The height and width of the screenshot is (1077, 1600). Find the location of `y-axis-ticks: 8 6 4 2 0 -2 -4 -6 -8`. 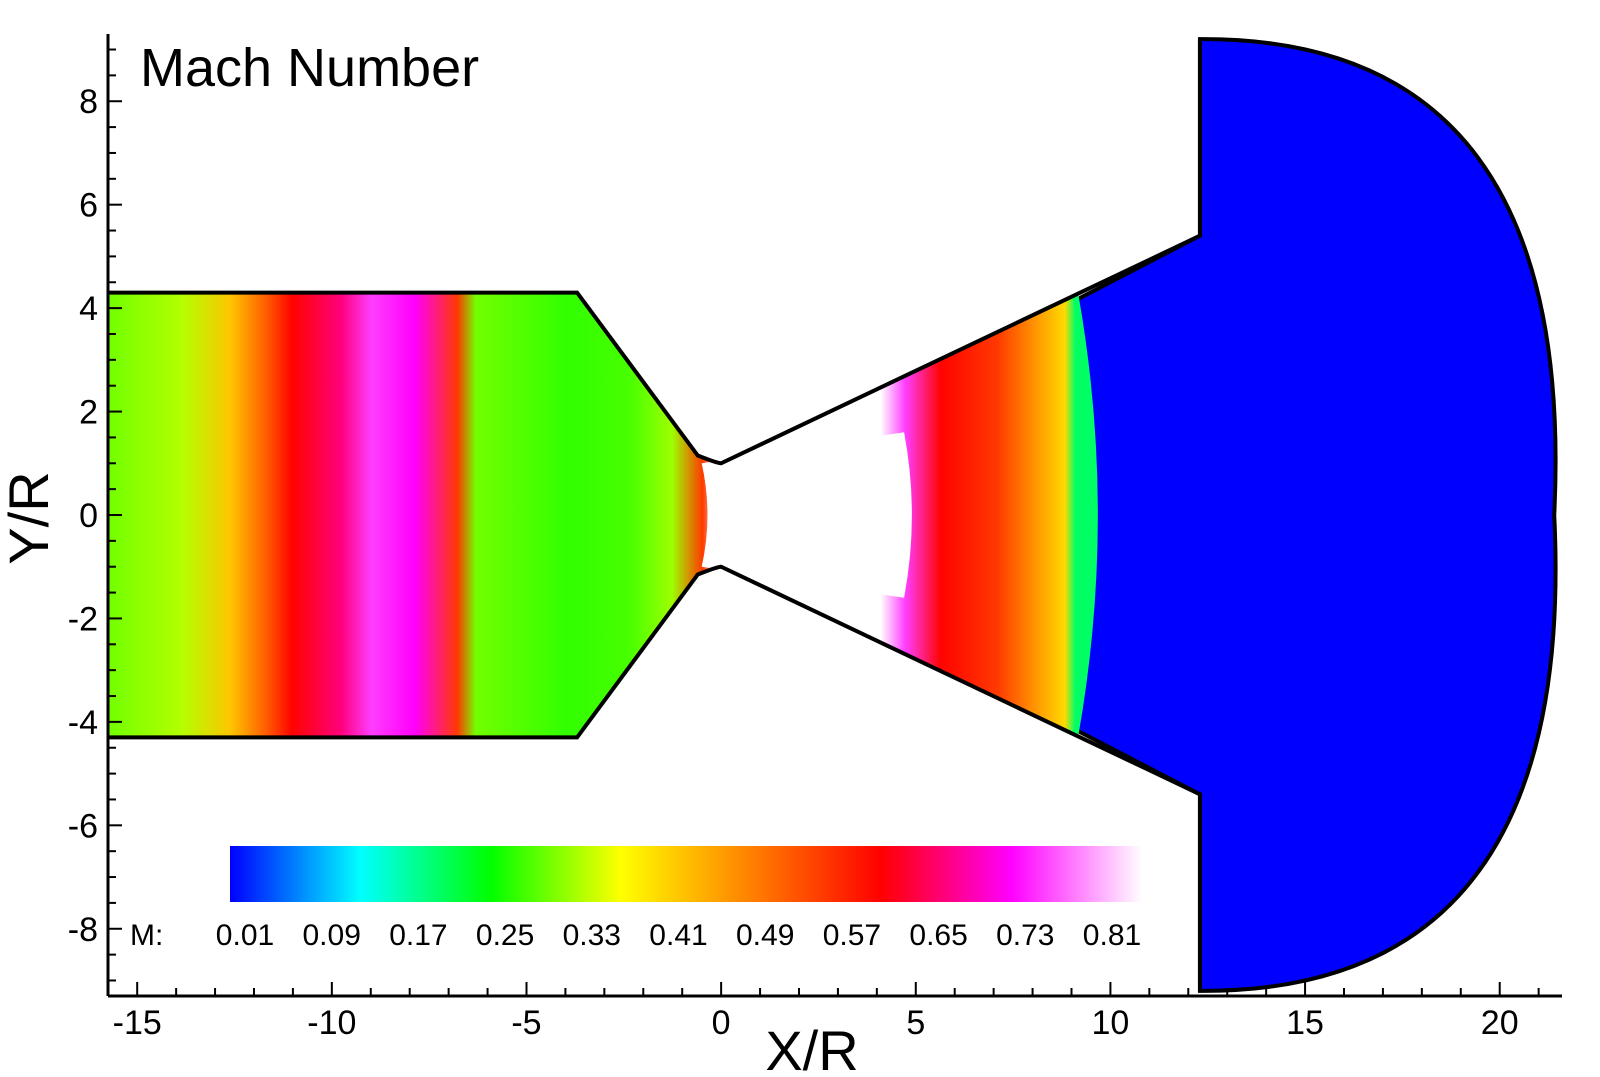

y-axis-ticks: 8 6 4 2 0 -2 -4 -6 -8 is located at coordinates (95, 515).